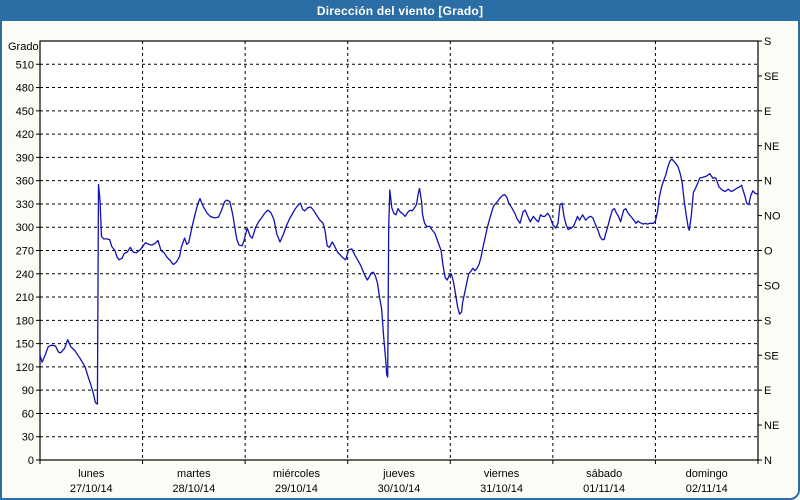 Image resolution: width=800 pixels, height=500 pixels. I want to click on x-axis-day-label: jueves, so click(398, 474).